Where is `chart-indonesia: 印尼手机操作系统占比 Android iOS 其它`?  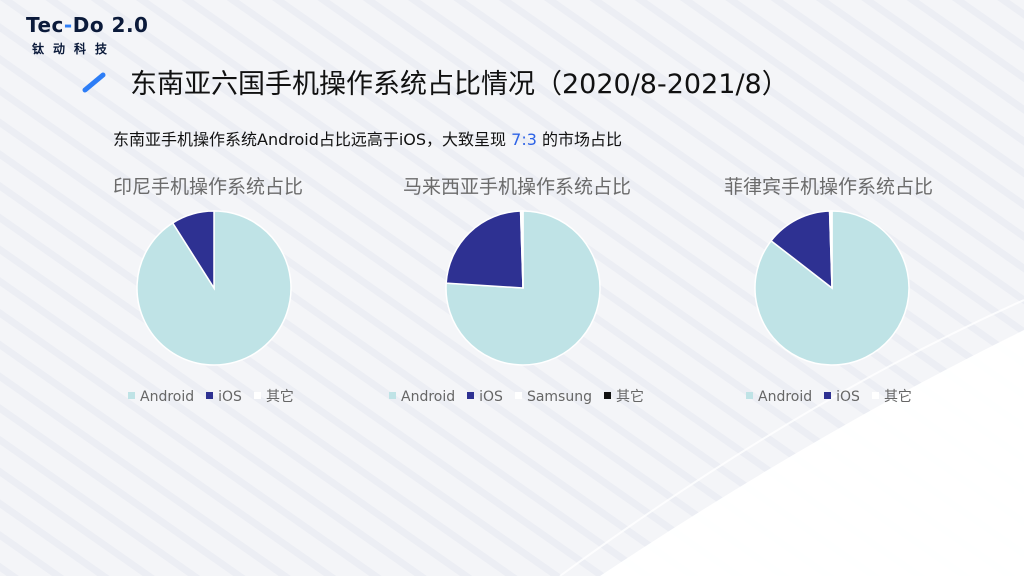 chart-indonesia: 印尼手机操作系统占比 Android iOS 其它 is located at coordinates (248, 292).